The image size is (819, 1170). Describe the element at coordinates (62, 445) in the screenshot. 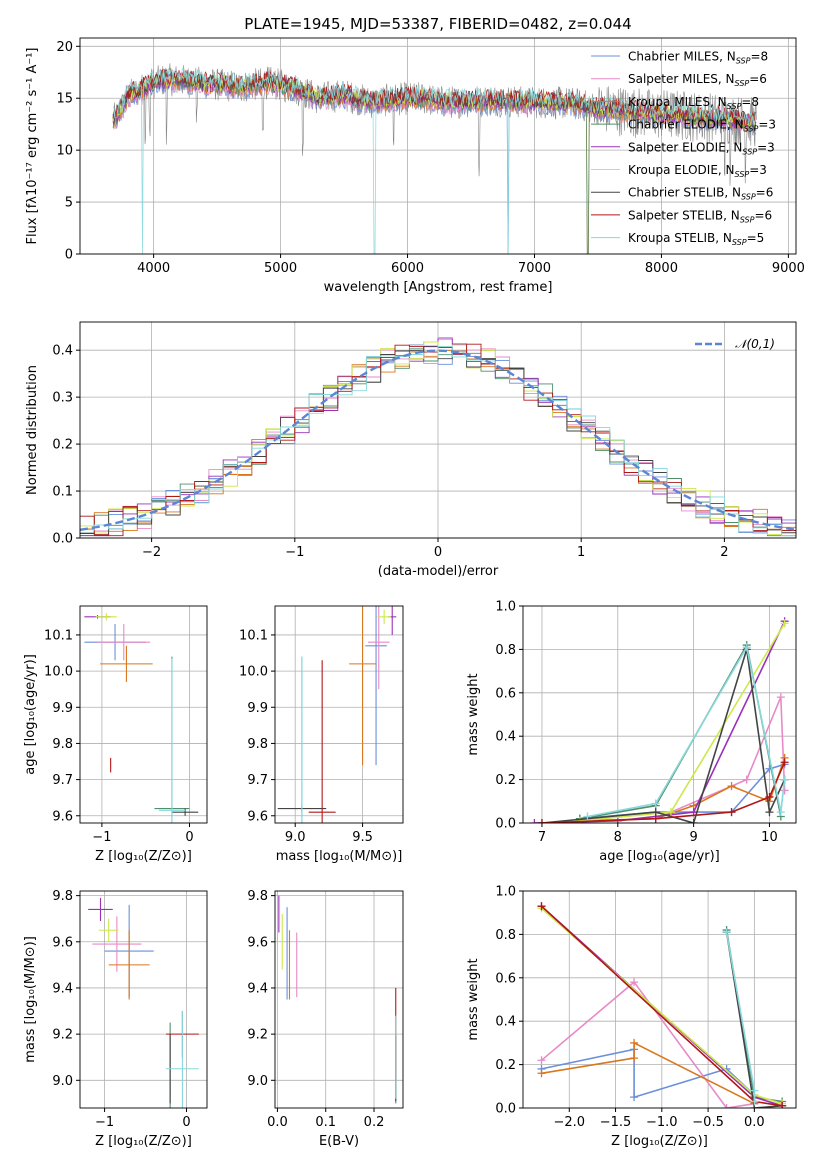

I see `y-tick-label: 0.2` at that location.